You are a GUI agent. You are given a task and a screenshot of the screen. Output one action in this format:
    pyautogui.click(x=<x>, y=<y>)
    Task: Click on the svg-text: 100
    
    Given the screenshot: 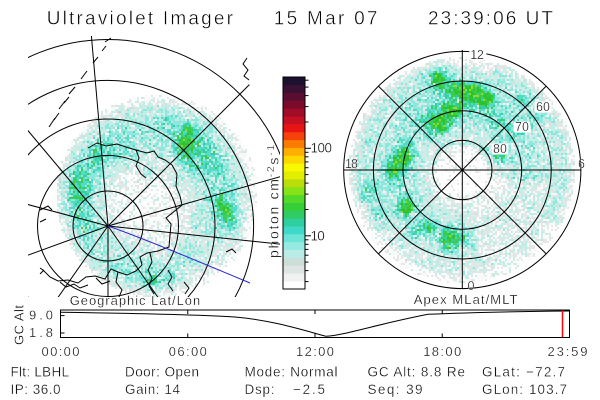 What is the action you would take?
    pyautogui.click(x=322, y=148)
    